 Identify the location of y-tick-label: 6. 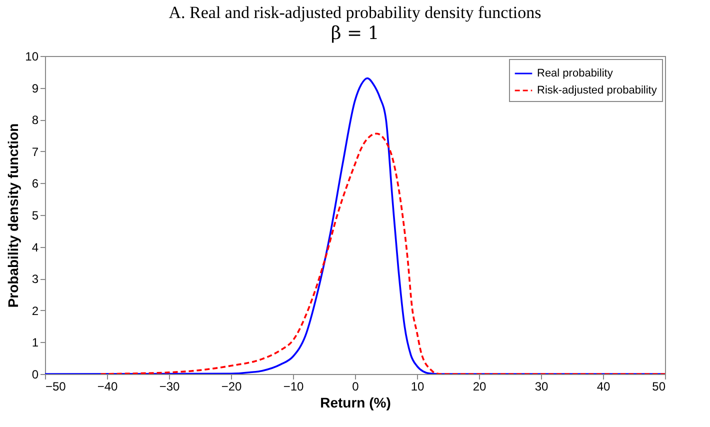
(35, 183).